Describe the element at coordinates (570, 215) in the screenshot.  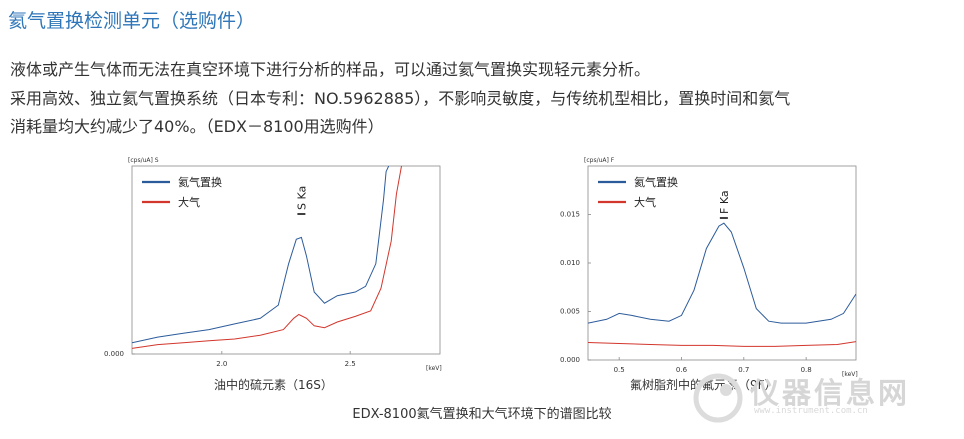
I see `y-tick-label: 0.015` at that location.